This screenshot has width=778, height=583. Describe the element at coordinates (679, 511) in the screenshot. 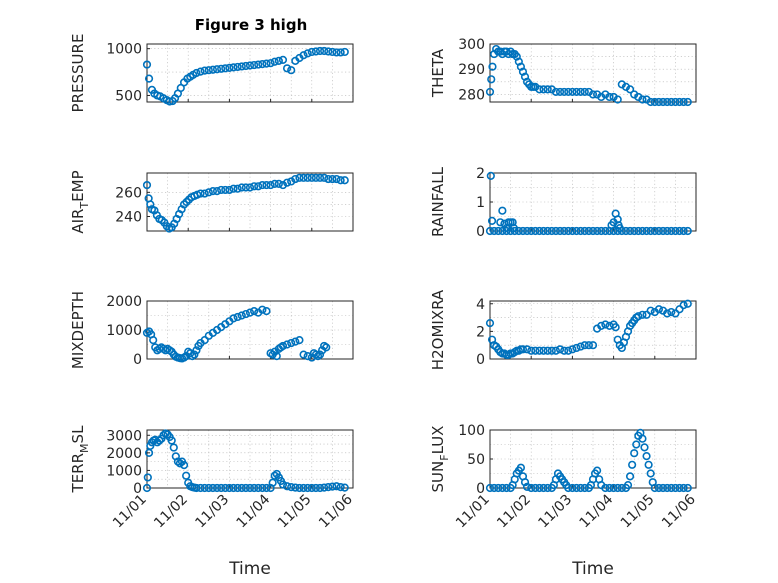

I see `x-tick-label: 11/06` at that location.